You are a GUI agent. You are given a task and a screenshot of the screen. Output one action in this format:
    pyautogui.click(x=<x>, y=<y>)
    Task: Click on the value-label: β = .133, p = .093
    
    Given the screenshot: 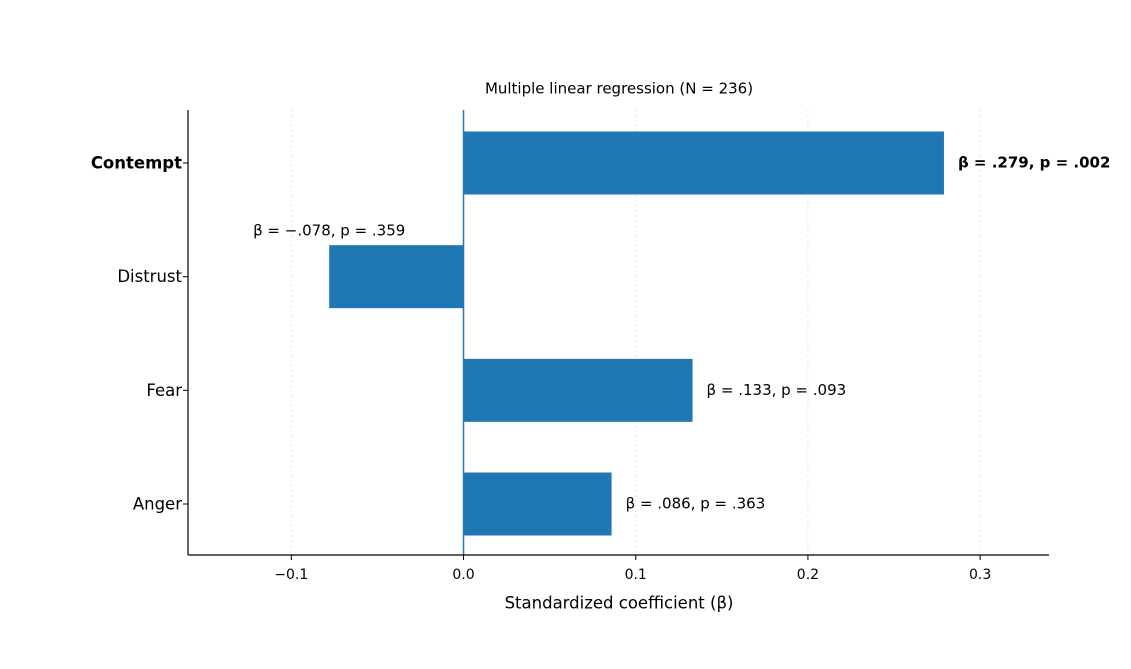 What is the action you would take?
    pyautogui.click(x=777, y=390)
    